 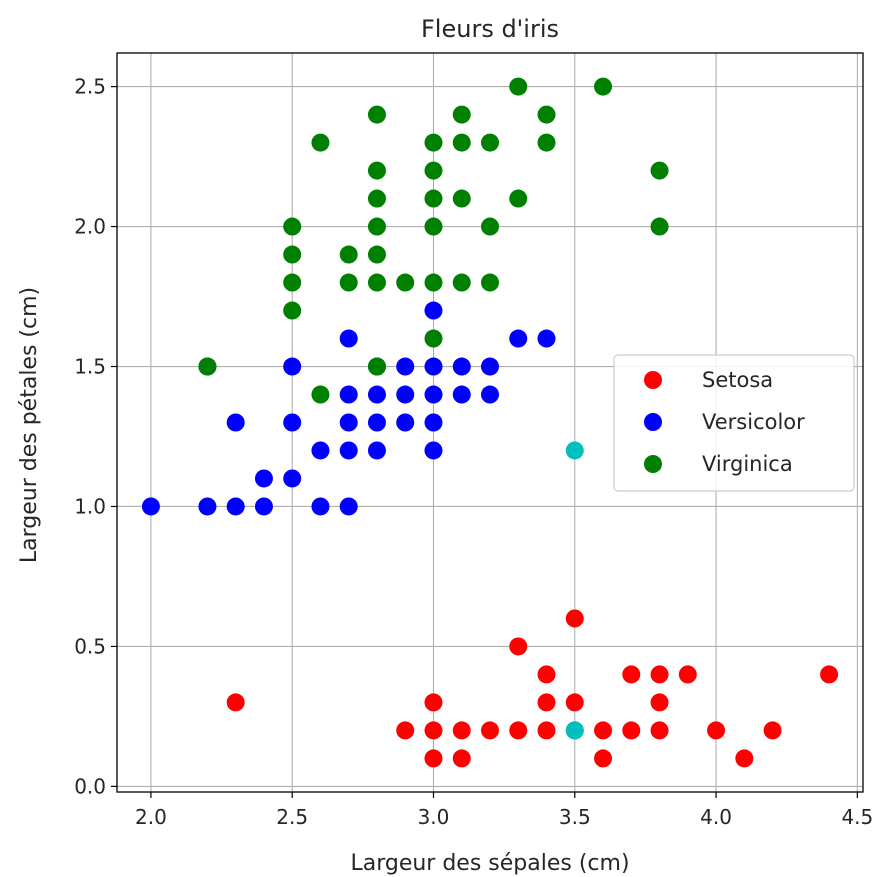 What do you see at coordinates (490, 29) in the screenshot?
I see `chart-title: Fleurs d'iris` at bounding box center [490, 29].